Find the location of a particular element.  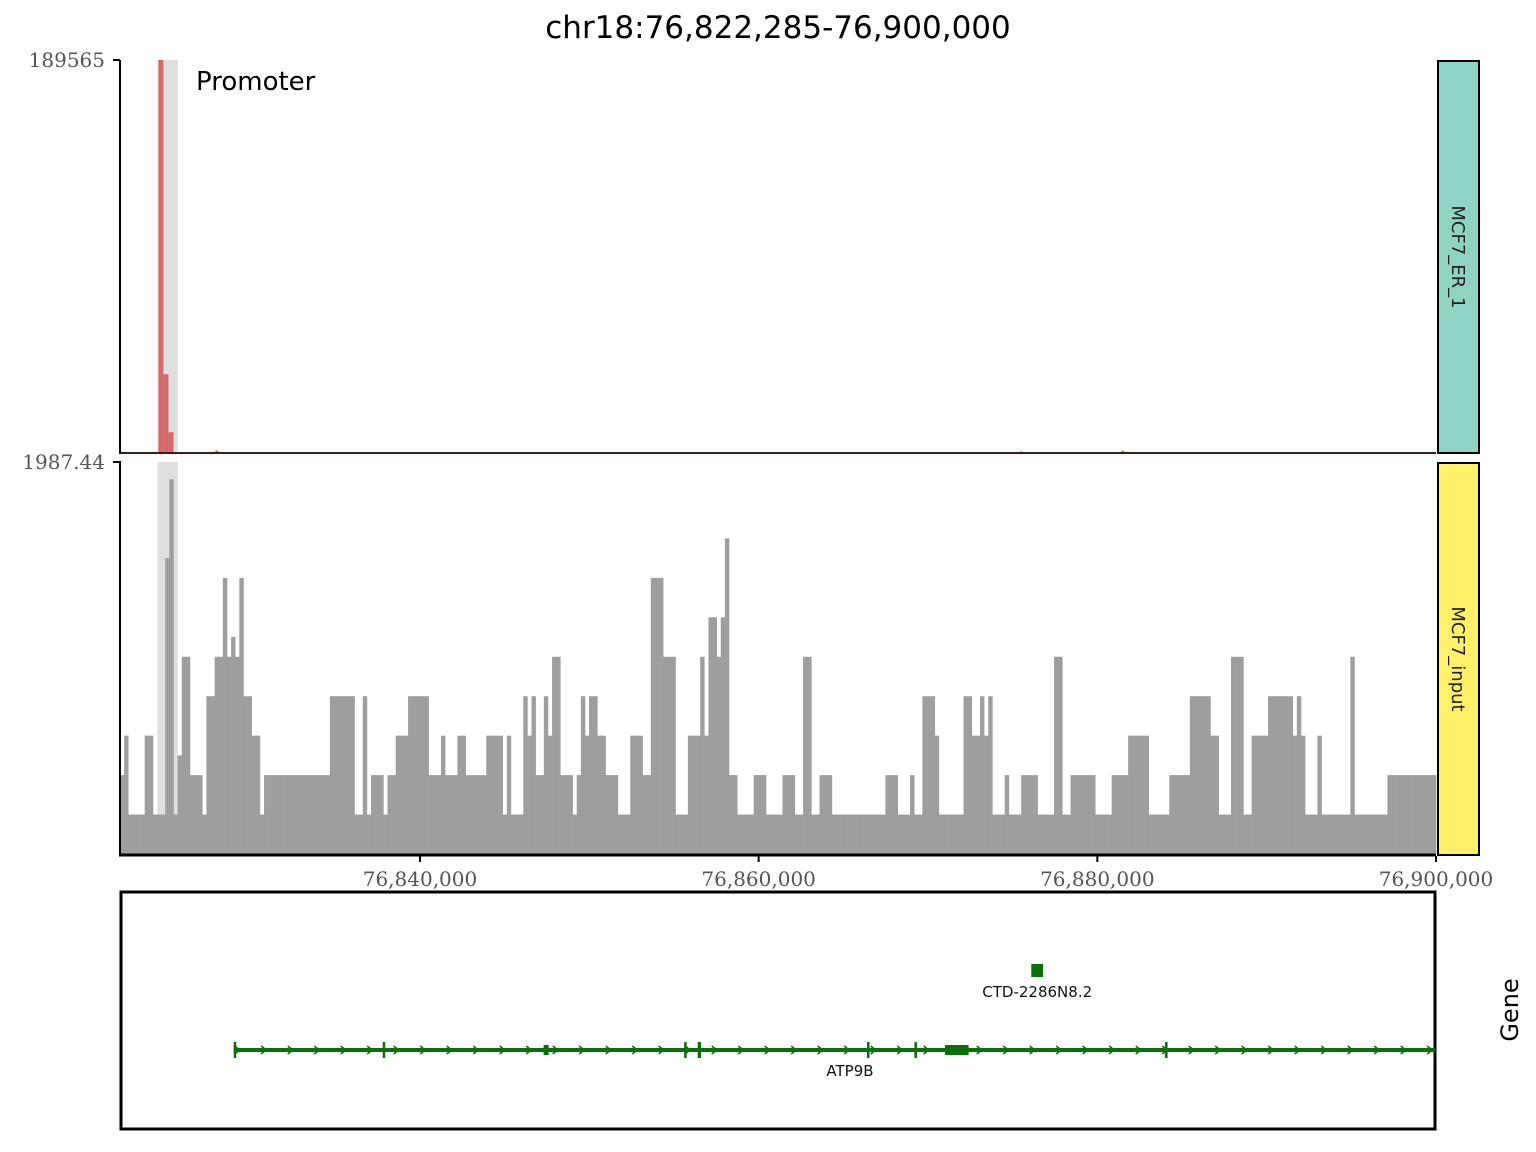

input-ymax-label: 1987.44 is located at coordinates (63, 462).